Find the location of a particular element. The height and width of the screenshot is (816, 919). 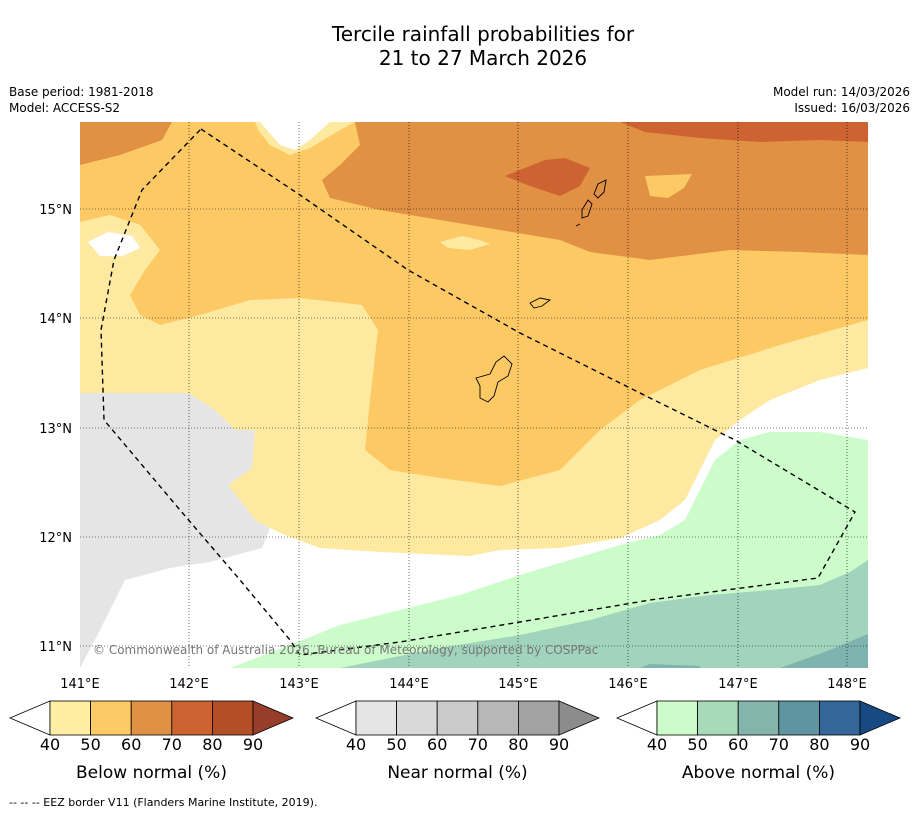

base-period: Base period: 1981-2018 is located at coordinates (81, 92).